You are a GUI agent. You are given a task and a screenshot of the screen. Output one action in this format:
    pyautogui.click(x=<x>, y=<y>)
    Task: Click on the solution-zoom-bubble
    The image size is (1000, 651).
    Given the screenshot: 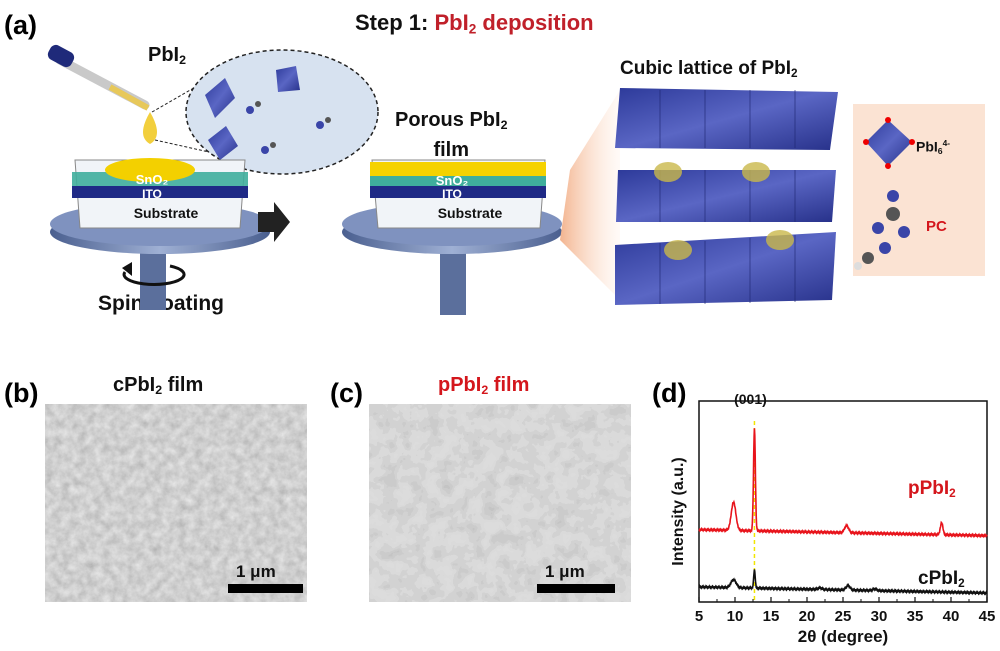 What is the action you would take?
    pyautogui.click(x=265, y=112)
    